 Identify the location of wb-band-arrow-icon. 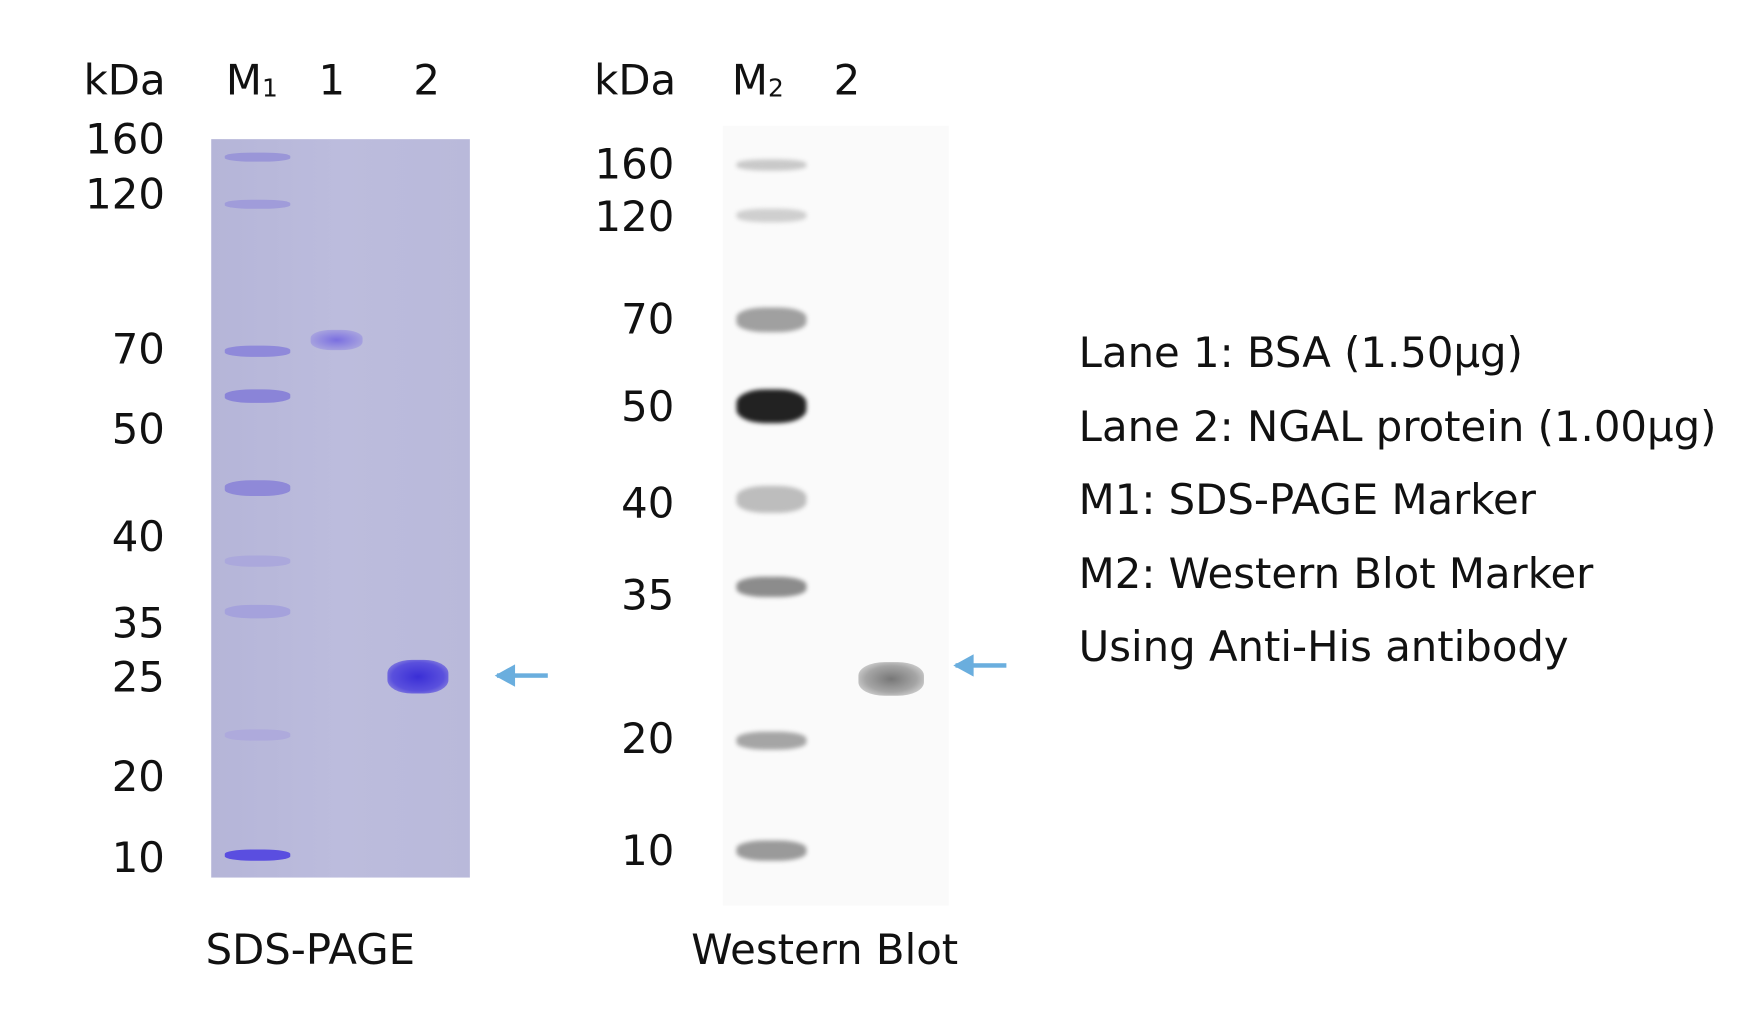
(980, 665).